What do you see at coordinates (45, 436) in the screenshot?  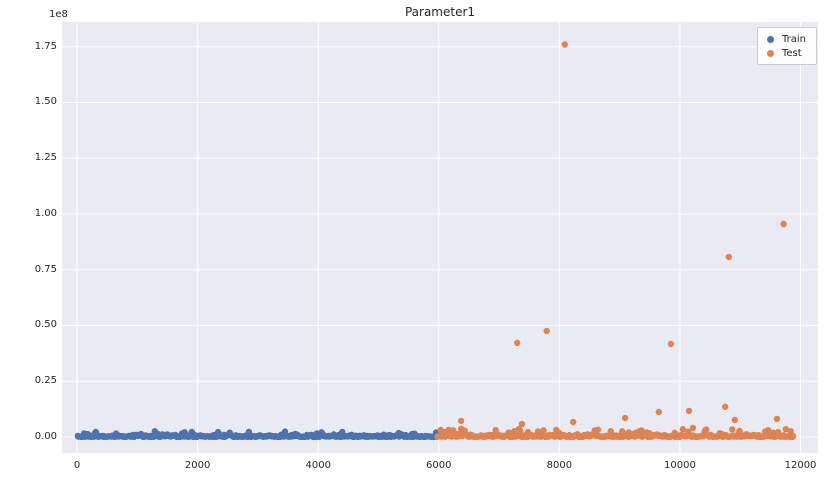 I see `y-tick-label: 0.00` at bounding box center [45, 436].